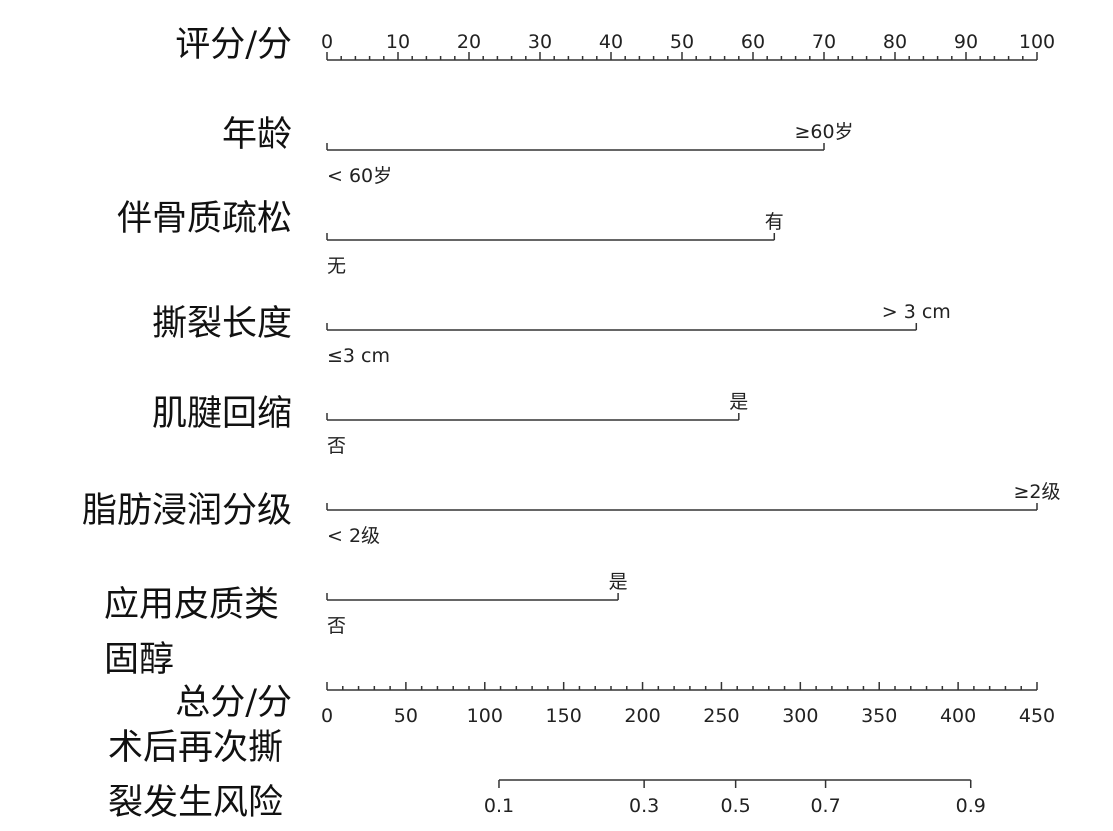 The image size is (1113, 831). I want to click on level-label: < 60岁, so click(359, 176).